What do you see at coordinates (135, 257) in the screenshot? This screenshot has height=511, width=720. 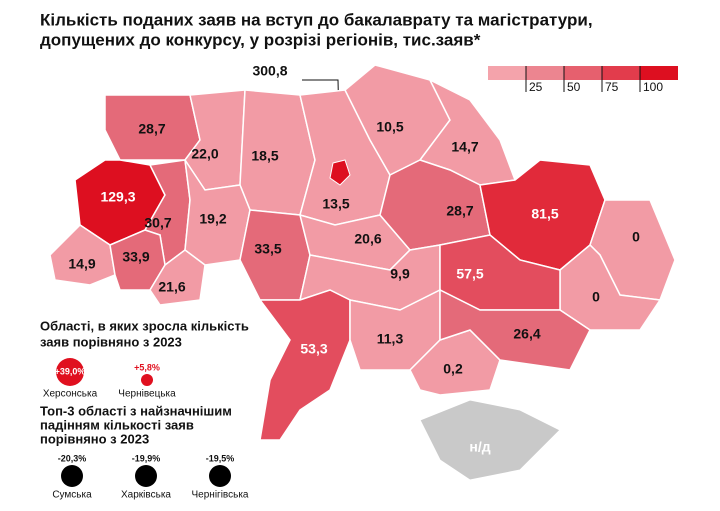 I see `region-value: 33,9` at bounding box center [135, 257].